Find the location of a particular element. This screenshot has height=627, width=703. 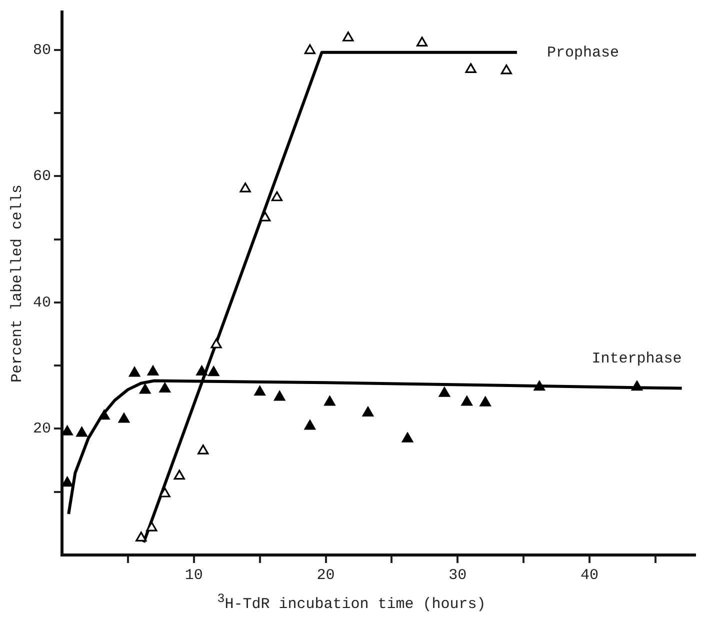

y-tick-label: 20 is located at coordinates (42, 429).